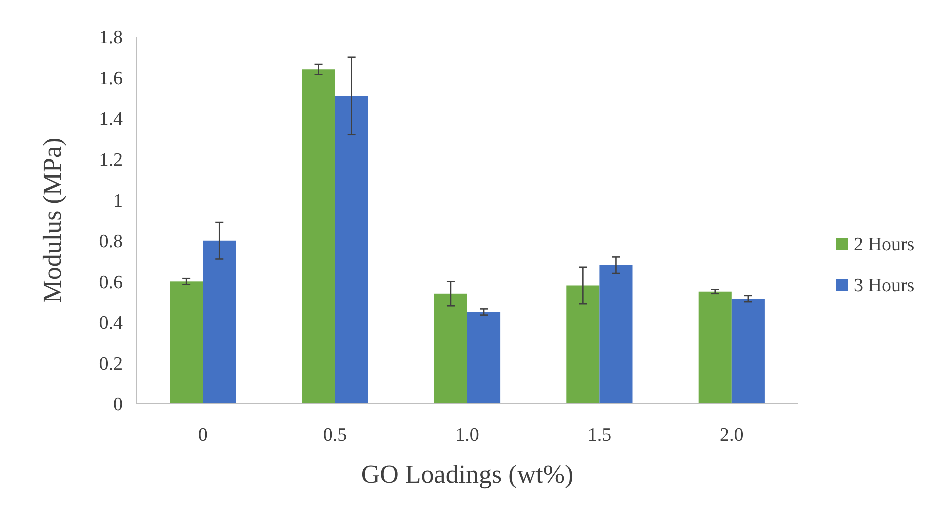  I want to click on x-tick-label: 1.5, so click(600, 435).